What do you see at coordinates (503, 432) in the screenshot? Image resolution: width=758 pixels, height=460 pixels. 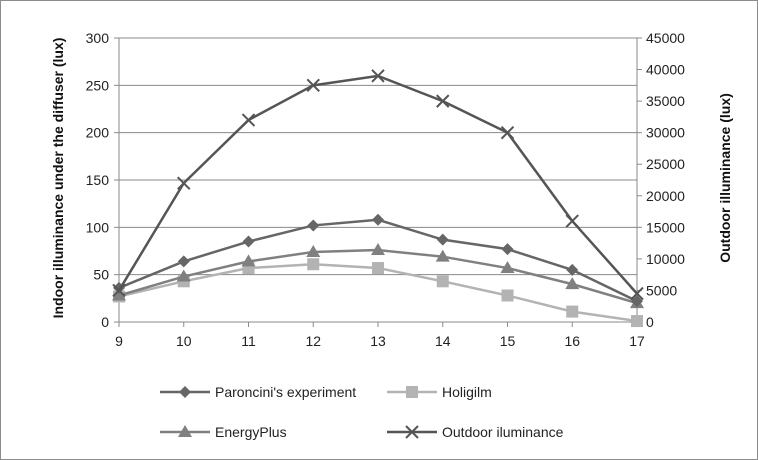 I see `legend-label: Outdoor iluminance` at bounding box center [503, 432].